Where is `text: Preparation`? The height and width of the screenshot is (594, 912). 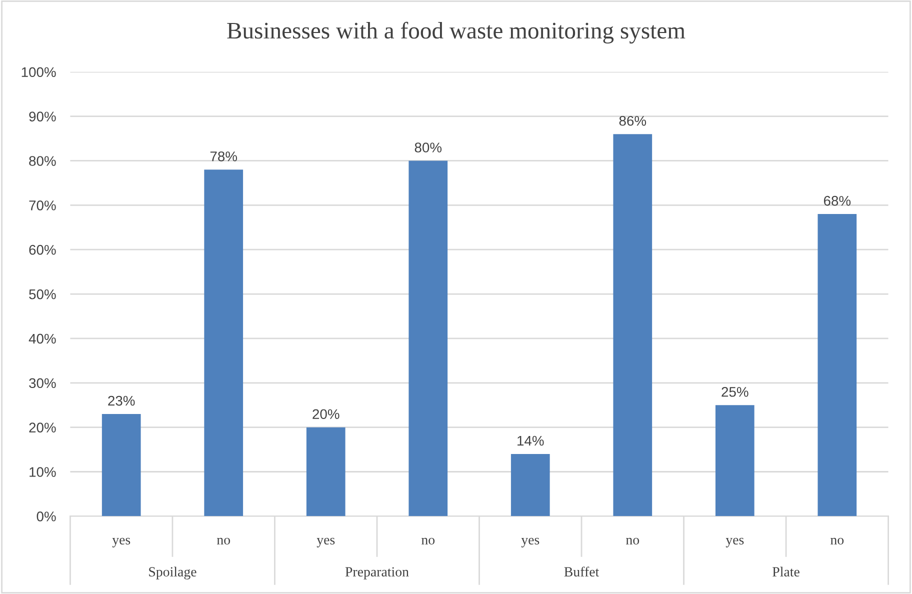
text: Preparation is located at coordinates (377, 573).